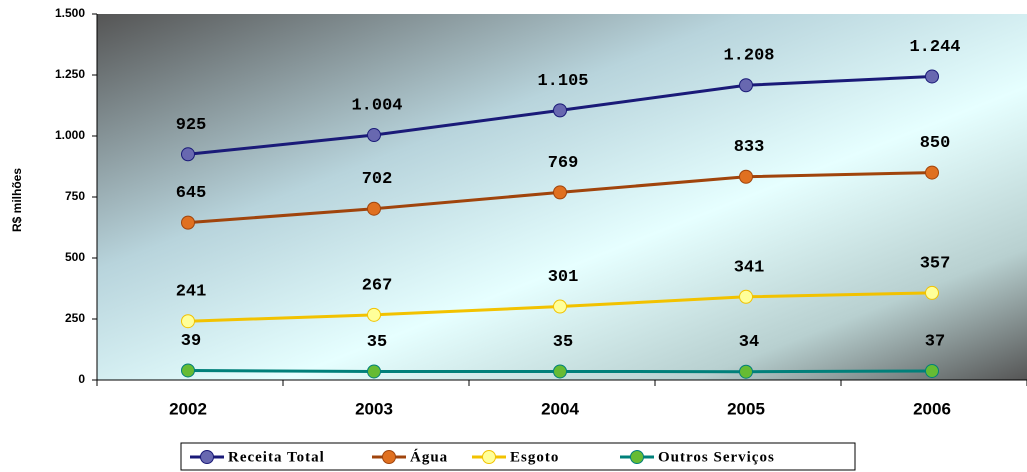 The width and height of the screenshot is (1027, 472). What do you see at coordinates (935, 341) in the screenshot?
I see `data-label: 37` at bounding box center [935, 341].